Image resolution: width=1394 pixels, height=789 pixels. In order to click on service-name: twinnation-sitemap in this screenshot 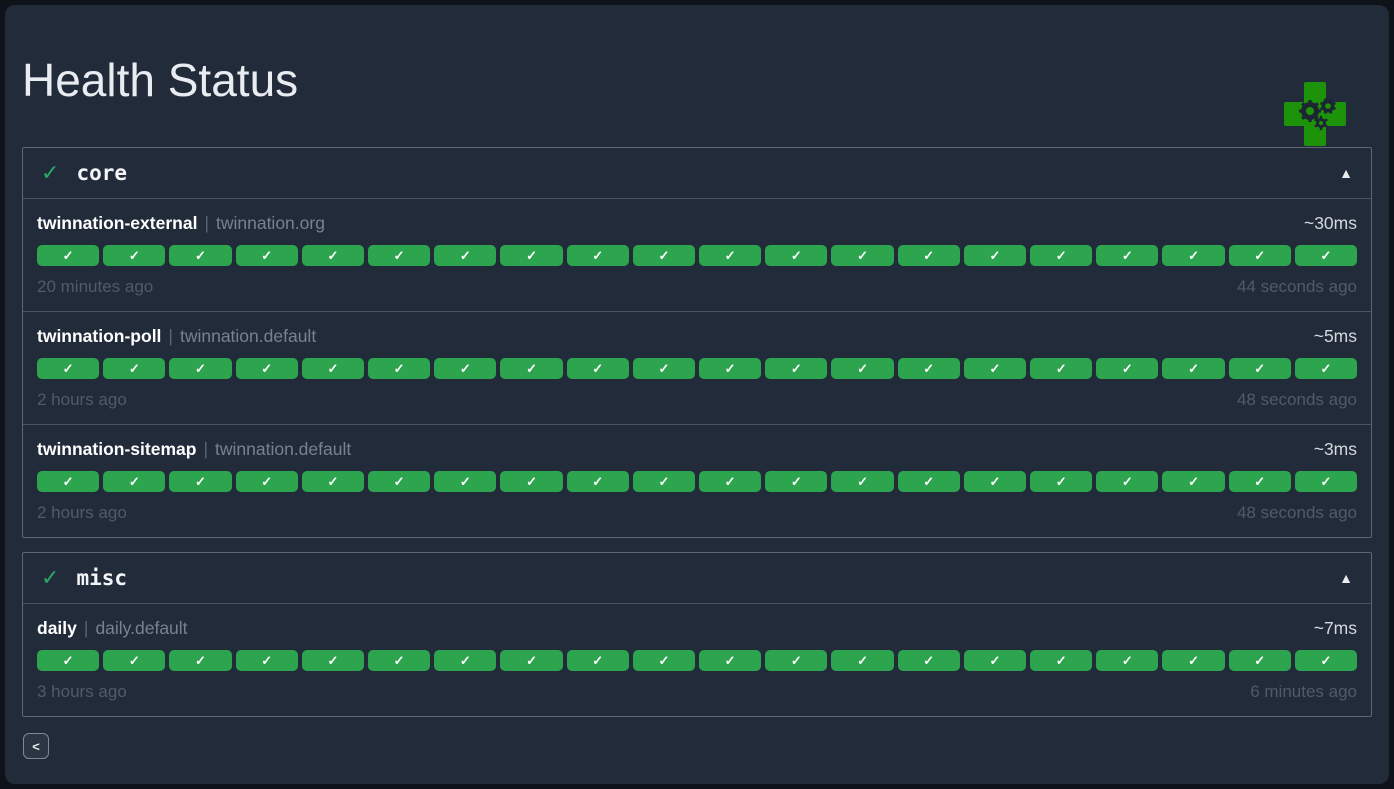, I will do `click(117, 449)`.